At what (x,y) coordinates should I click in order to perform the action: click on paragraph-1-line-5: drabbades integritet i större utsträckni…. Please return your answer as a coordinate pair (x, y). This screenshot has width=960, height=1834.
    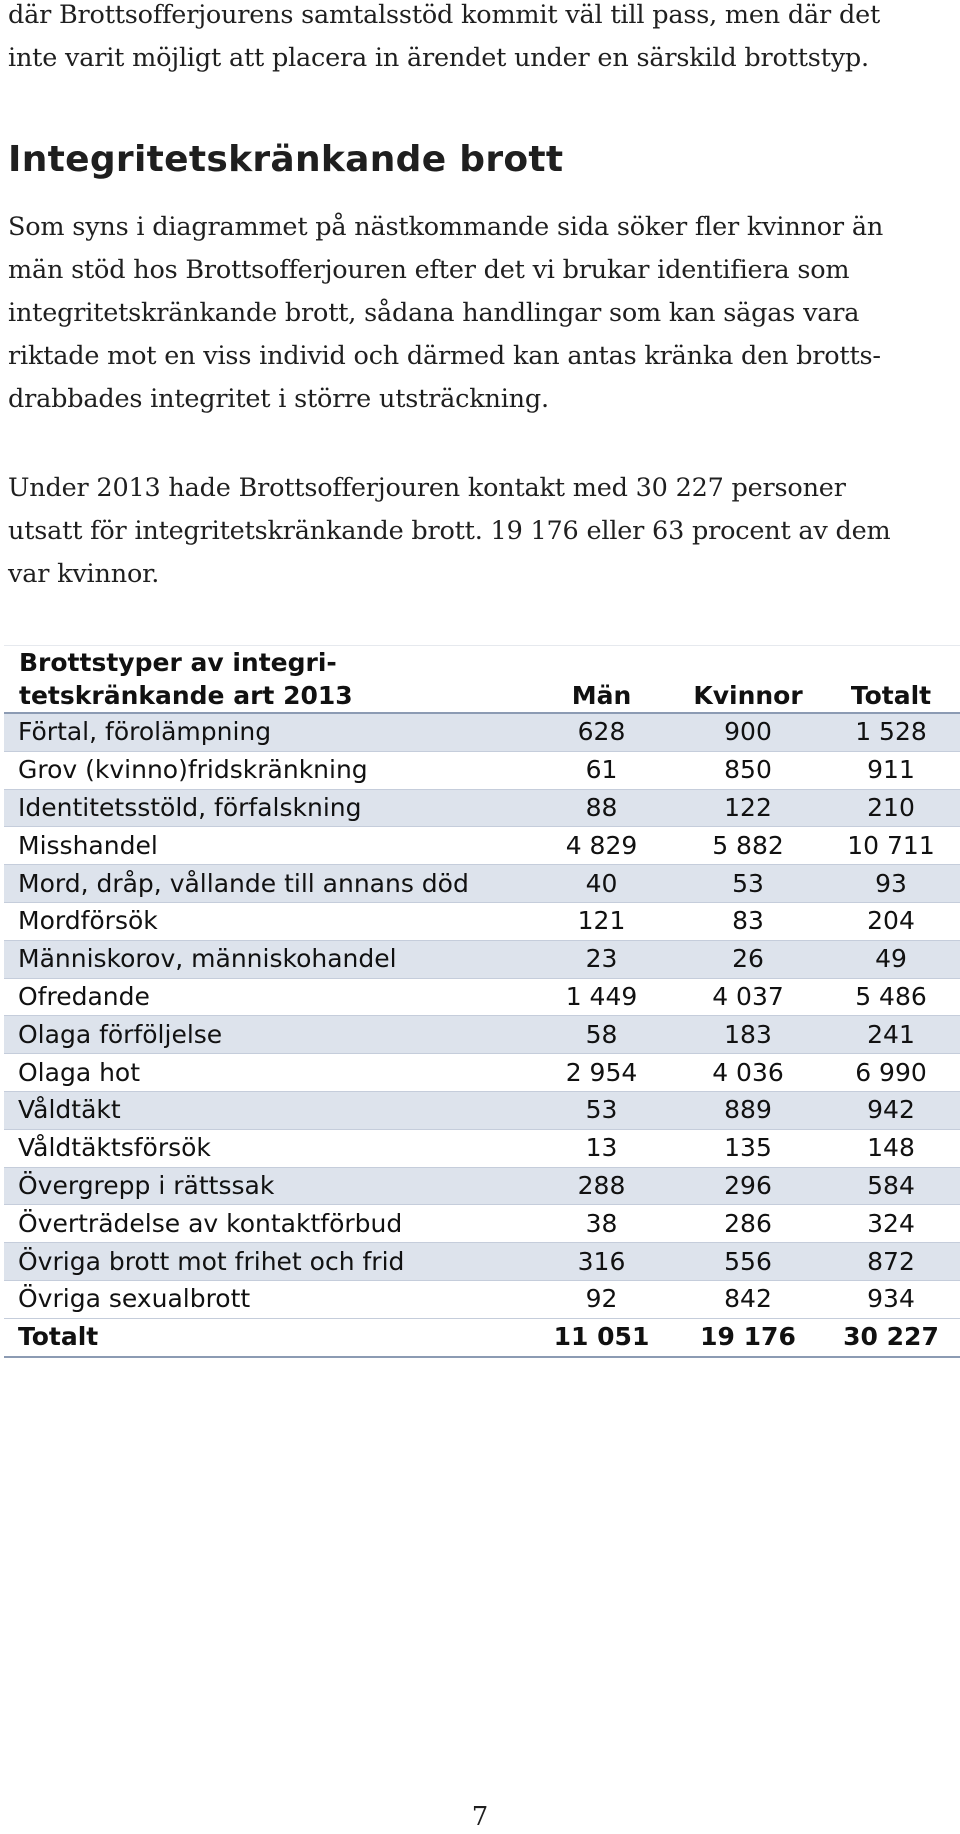
    Looking at the image, I should click on (278, 399).